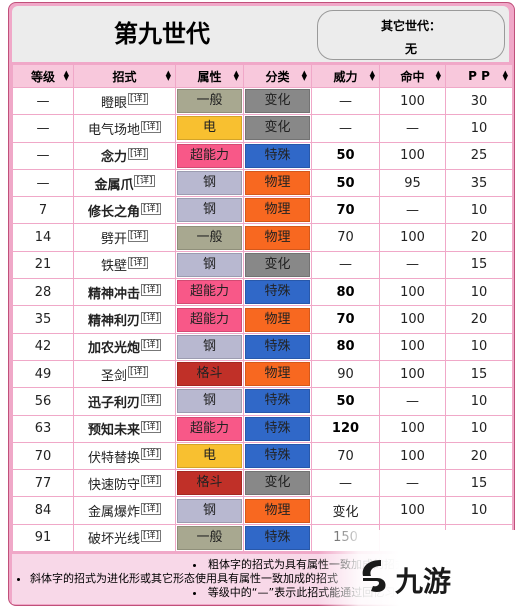 Image resolution: width=522 pixels, height=608 pixels. Describe the element at coordinates (113, 294) in the screenshot. I see `move-name-link: 精神冲击` at that location.